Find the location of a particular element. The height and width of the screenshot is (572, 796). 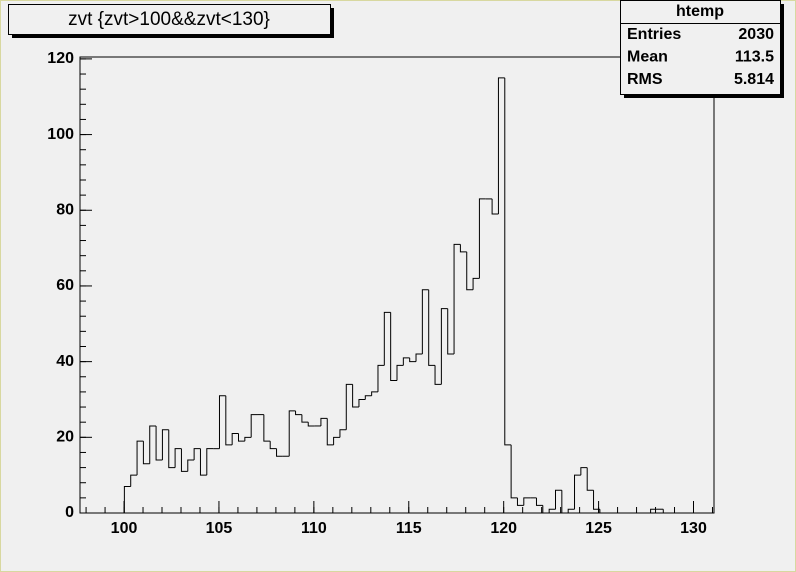

x-tick-label: 130 is located at coordinates (693, 528).